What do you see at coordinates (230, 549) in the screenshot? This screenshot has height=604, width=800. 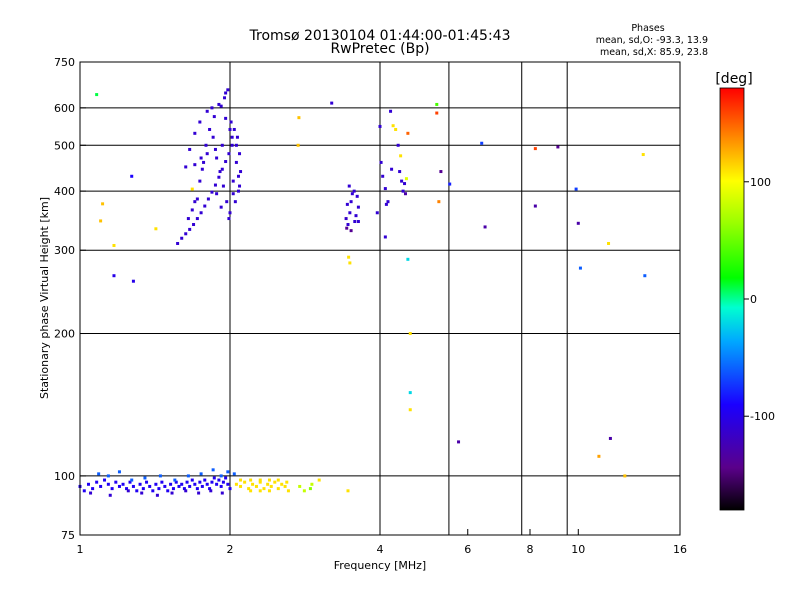 I see `x-tick-label: 2` at bounding box center [230, 549].